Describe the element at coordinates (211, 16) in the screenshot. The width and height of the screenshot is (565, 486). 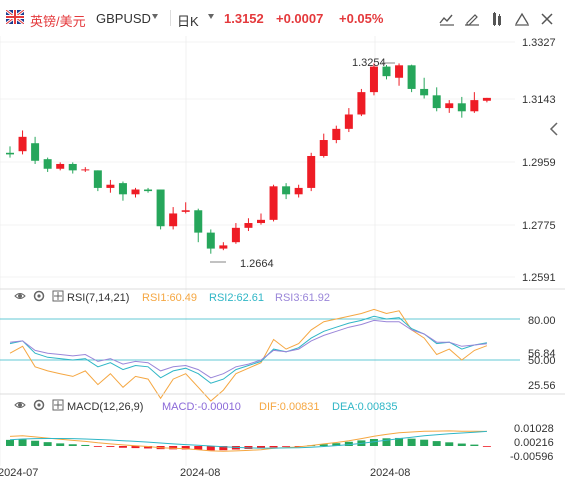
I see `period-chevron-down-icon` at that location.